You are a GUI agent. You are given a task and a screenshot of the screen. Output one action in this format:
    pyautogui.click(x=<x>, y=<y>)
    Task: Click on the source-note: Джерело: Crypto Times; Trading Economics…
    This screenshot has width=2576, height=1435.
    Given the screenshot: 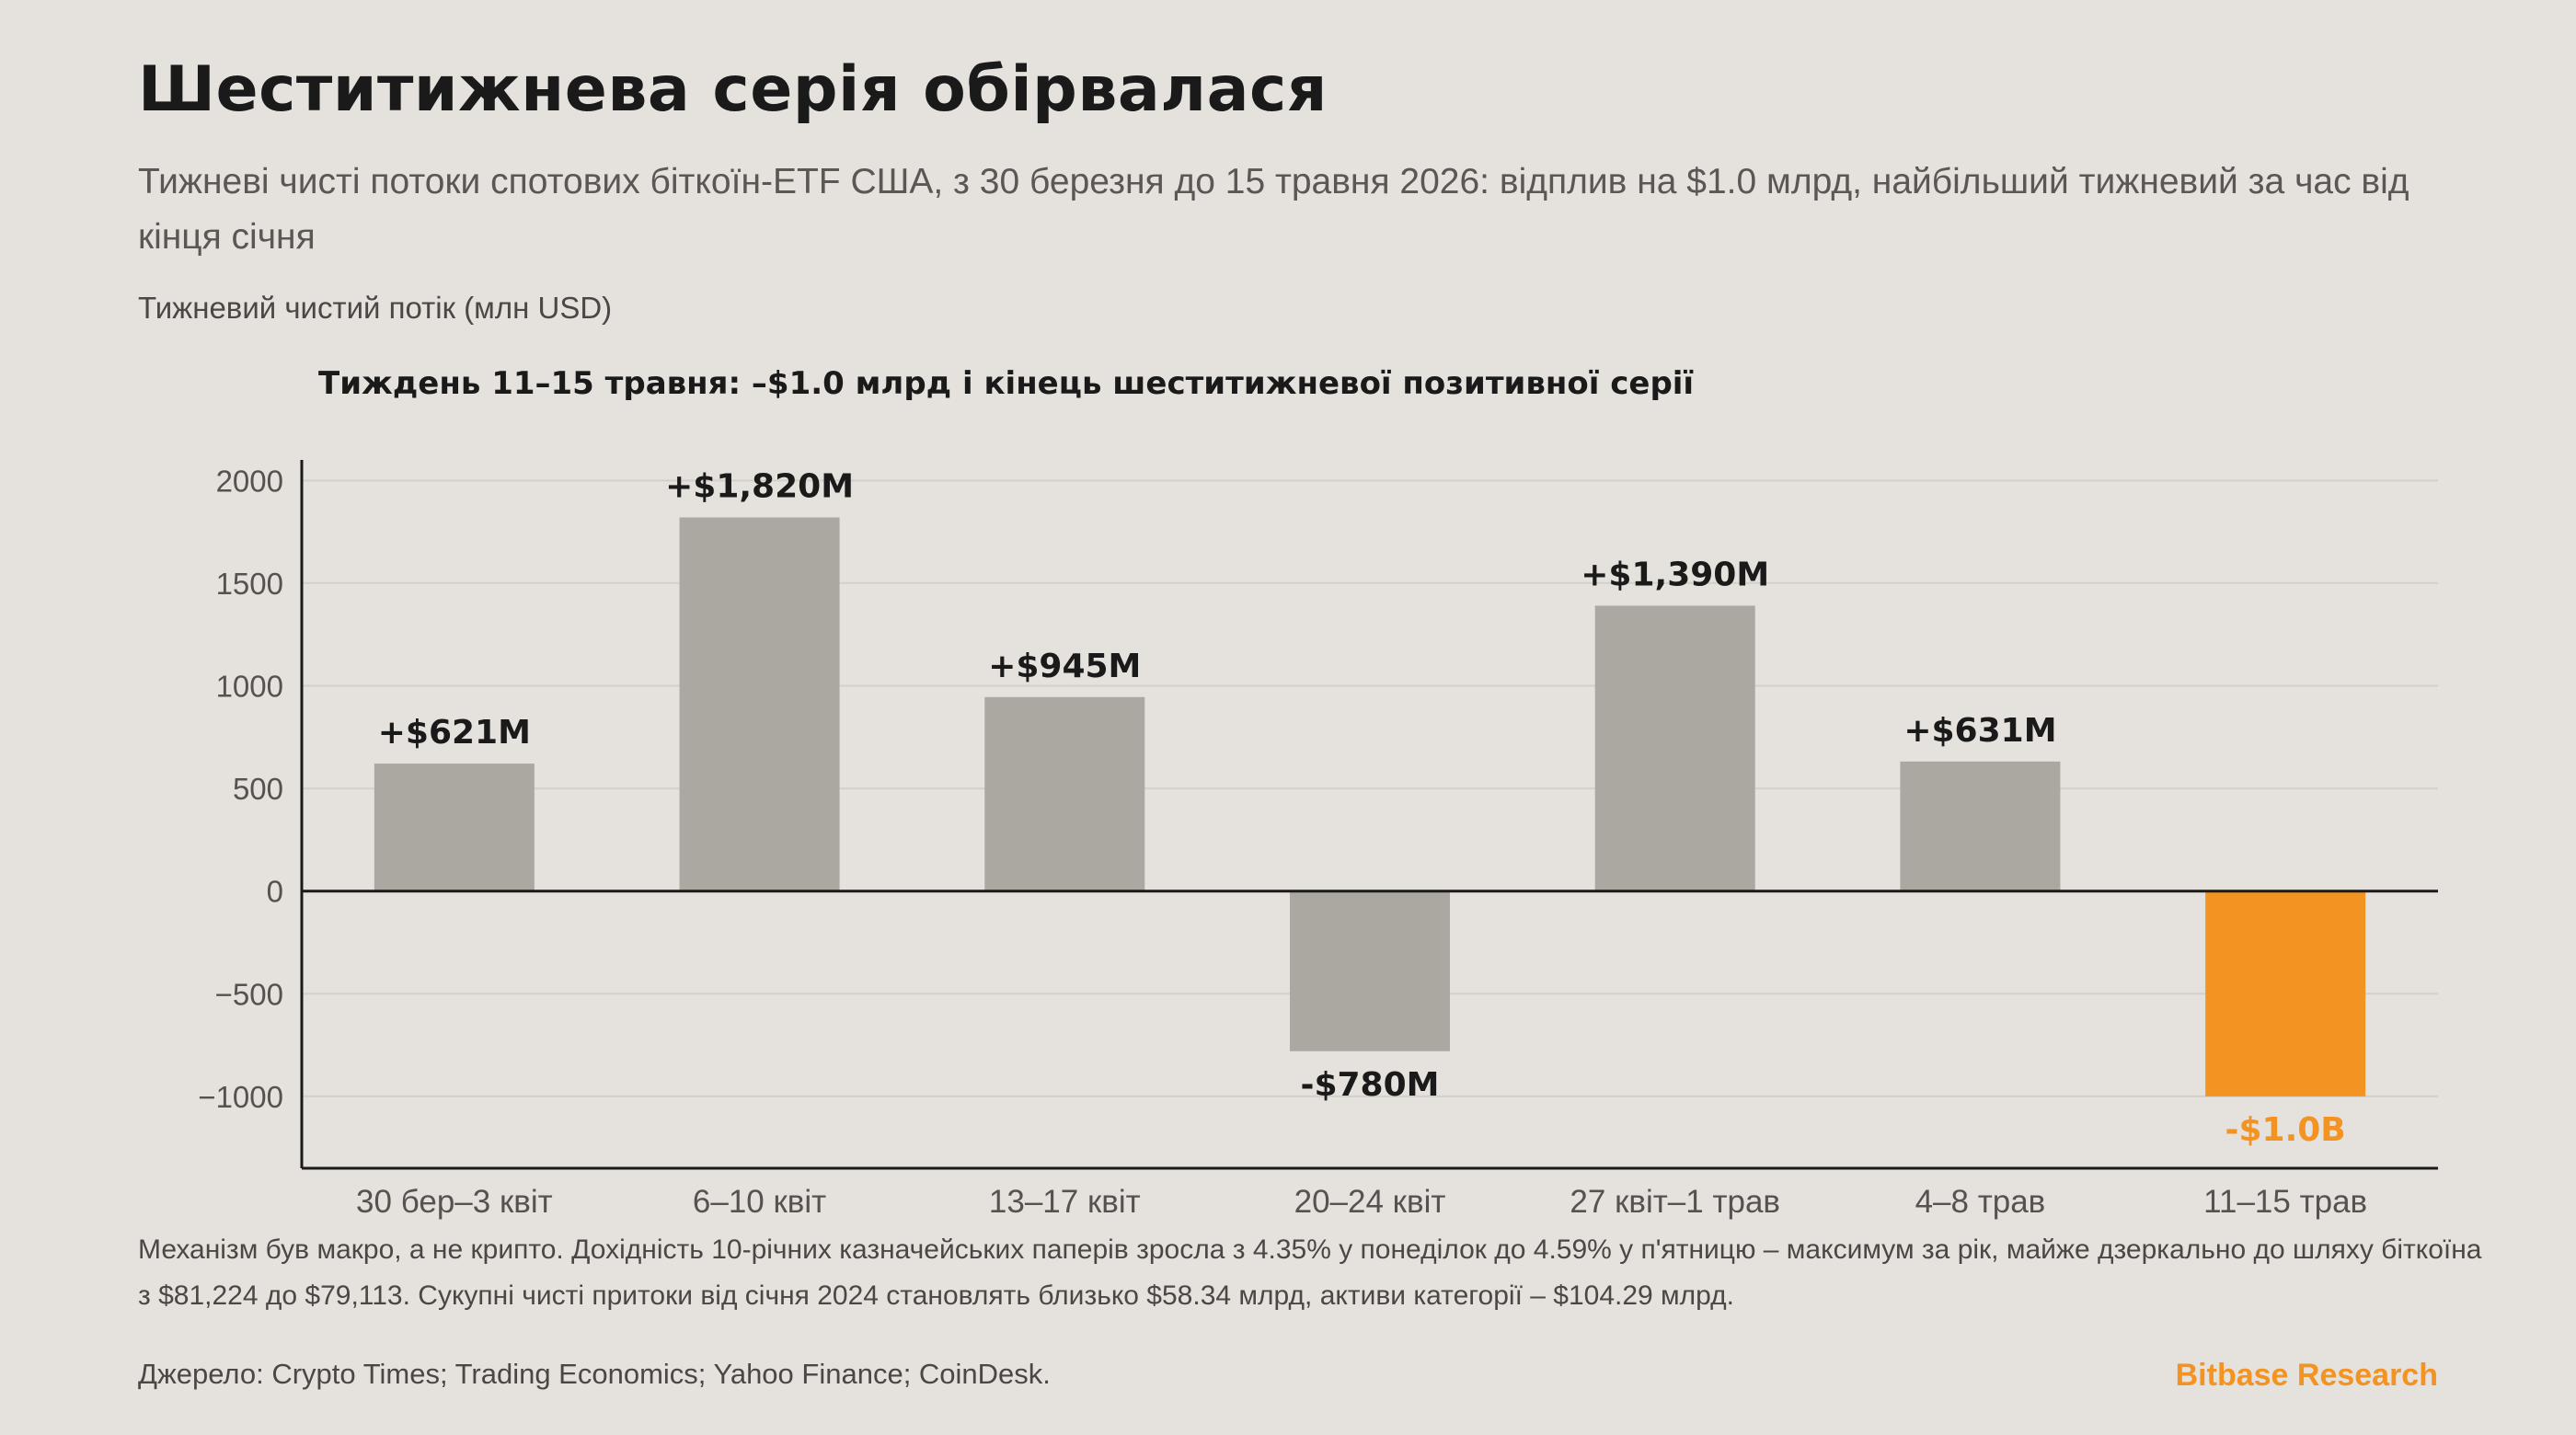 What is the action you would take?
    pyautogui.click(x=594, y=1374)
    